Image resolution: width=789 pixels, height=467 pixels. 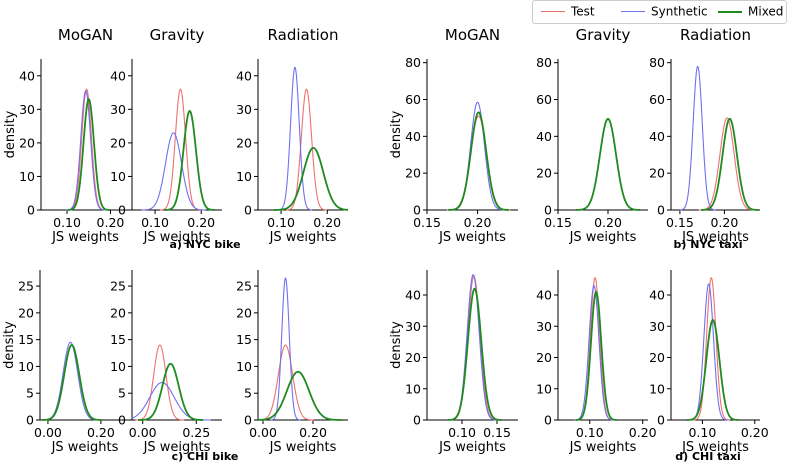 I want to click on legend-swatch-synthetic, so click(x=633, y=11).